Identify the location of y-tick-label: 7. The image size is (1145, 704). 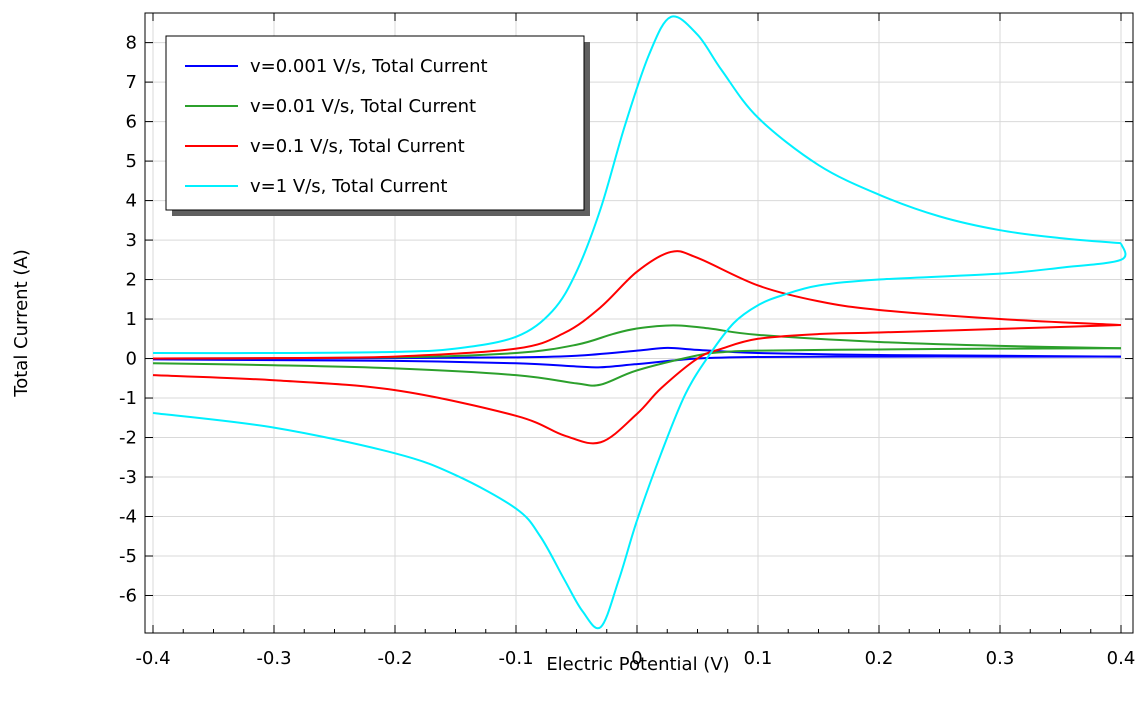
(131, 82).